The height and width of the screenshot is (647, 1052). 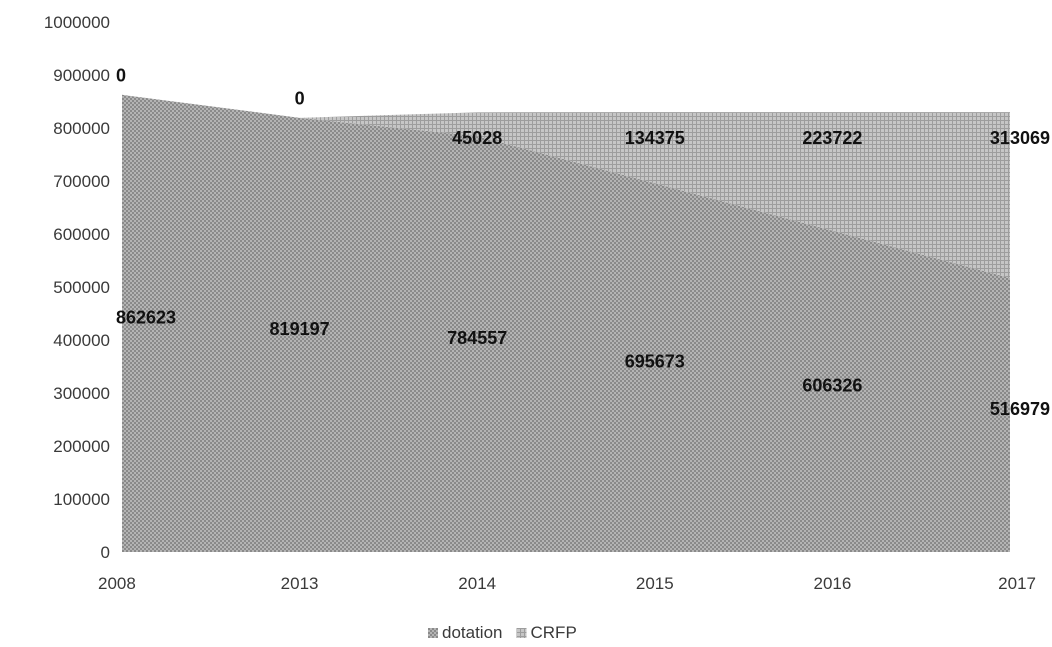 I want to click on data-label-crfp: 313069, so click(x=1020, y=138).